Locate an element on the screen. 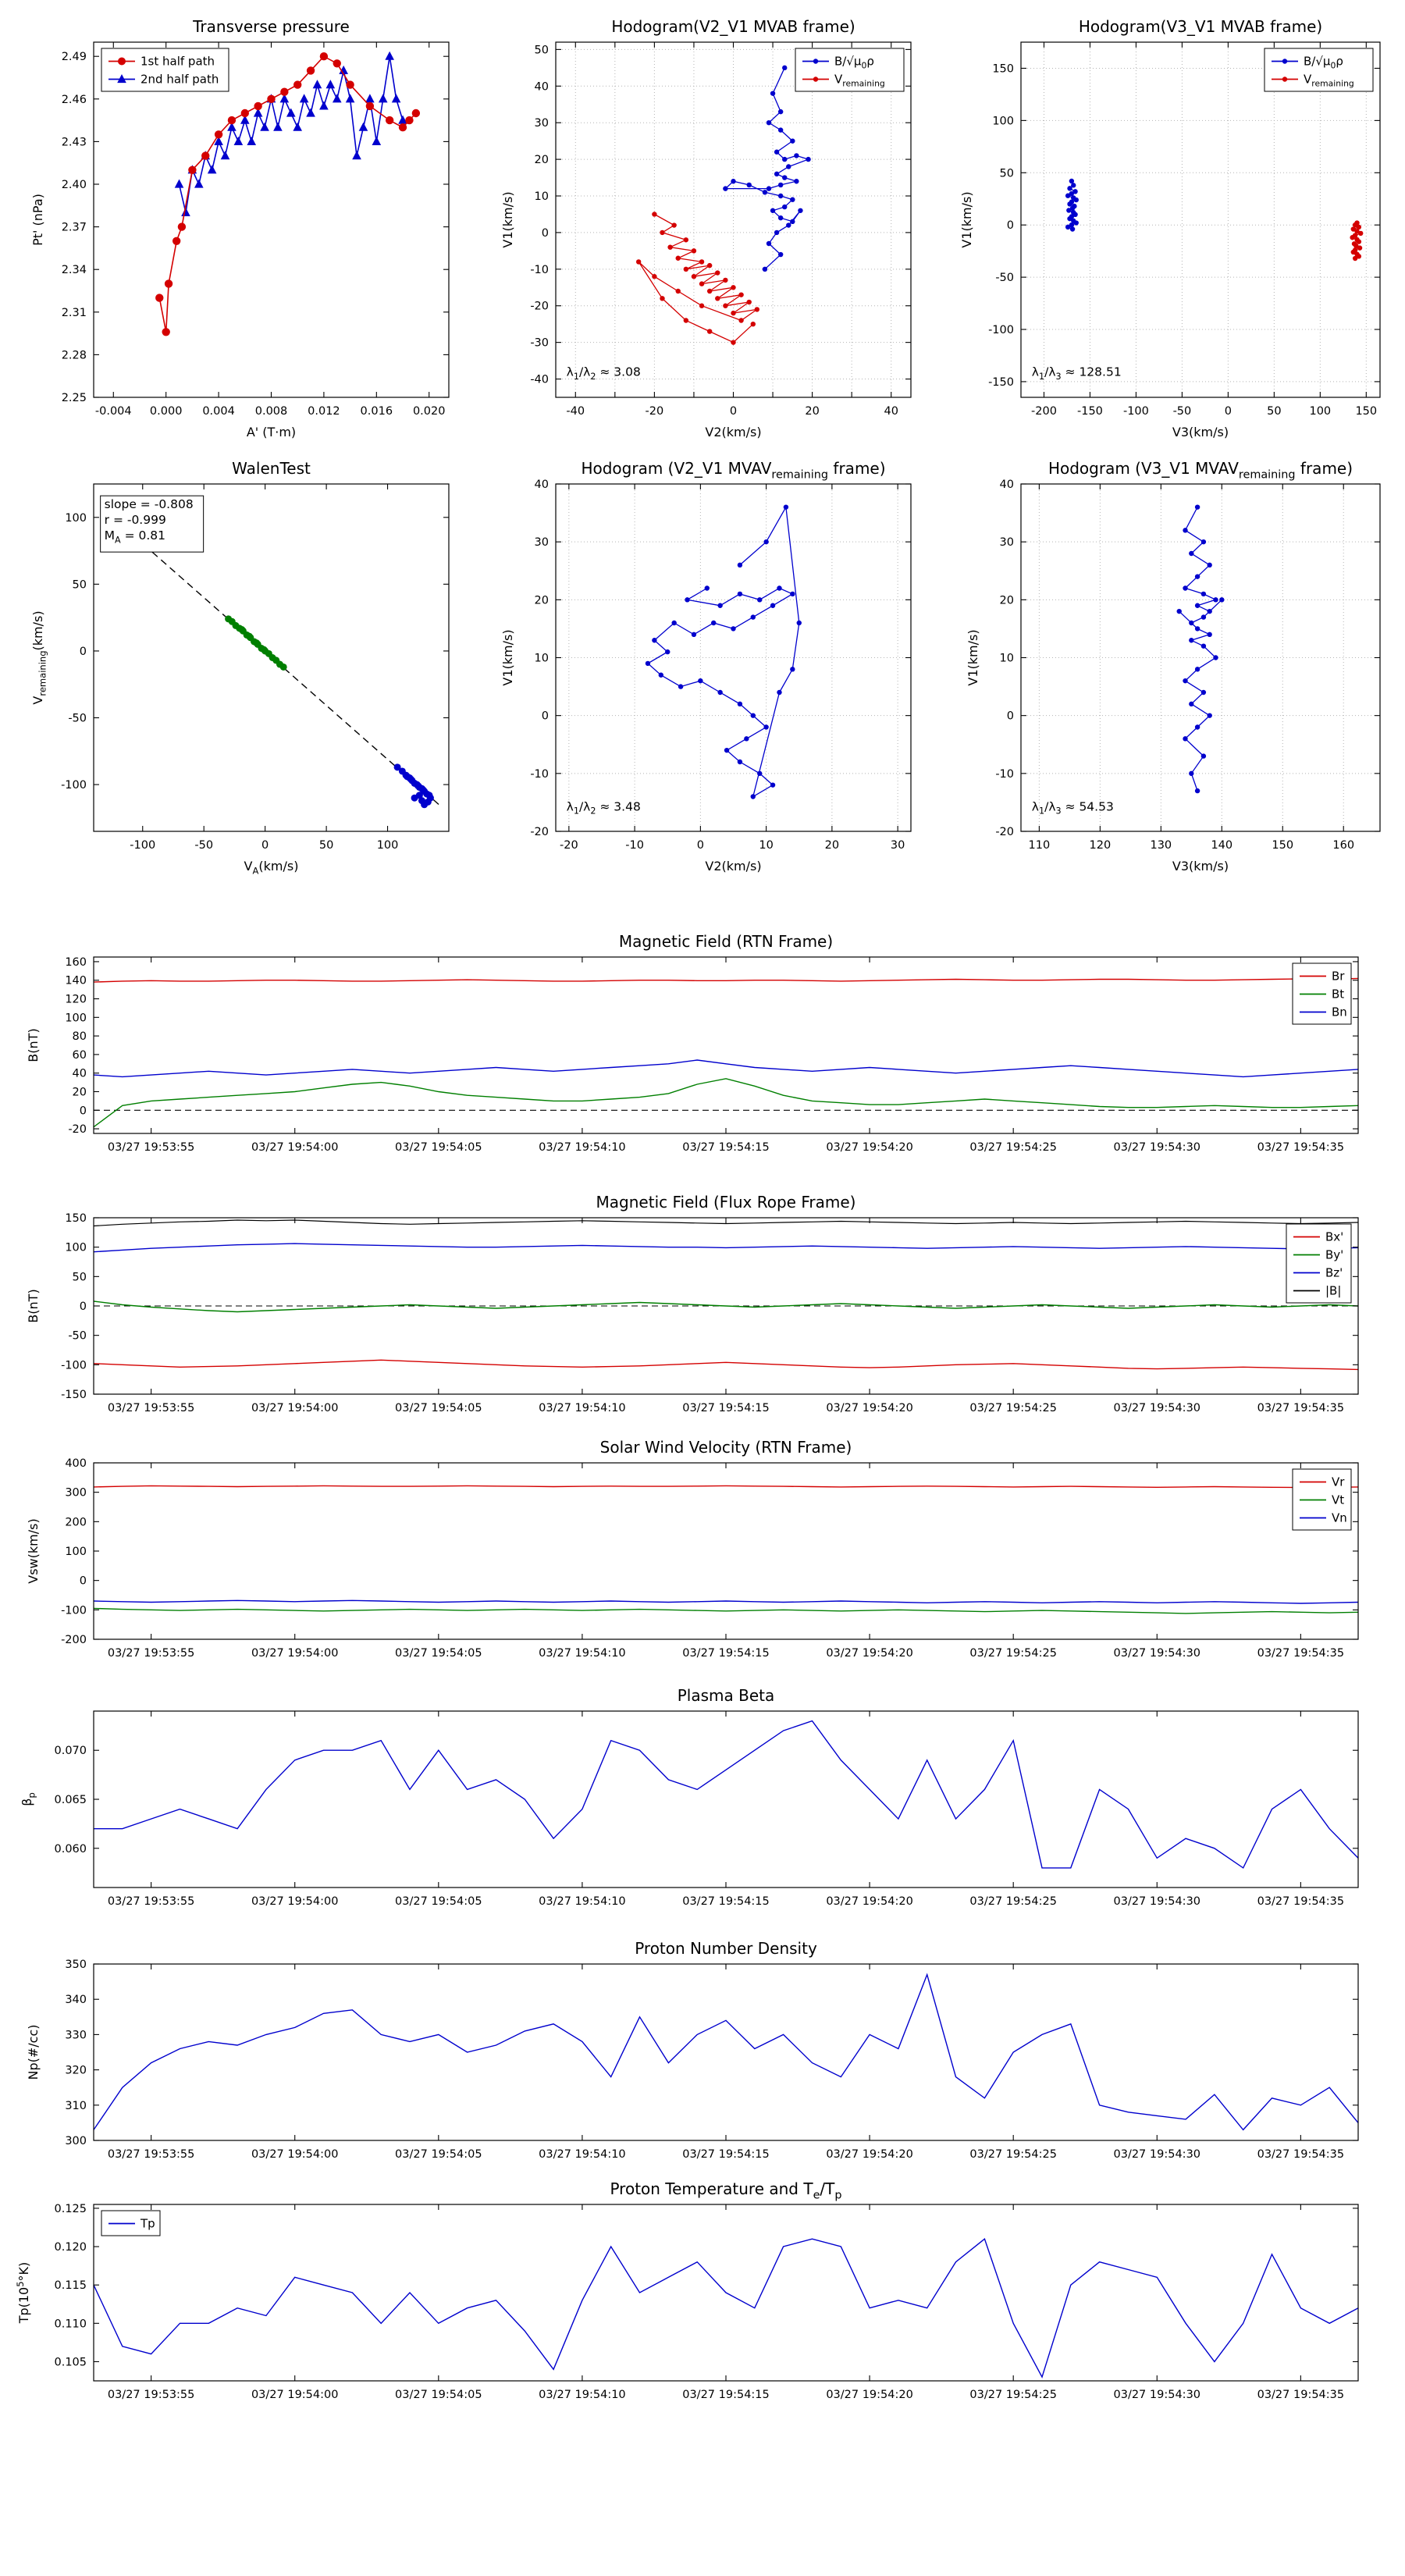 This screenshot has height=2576, width=1405. y-tick-label: 2.37 is located at coordinates (74, 228).